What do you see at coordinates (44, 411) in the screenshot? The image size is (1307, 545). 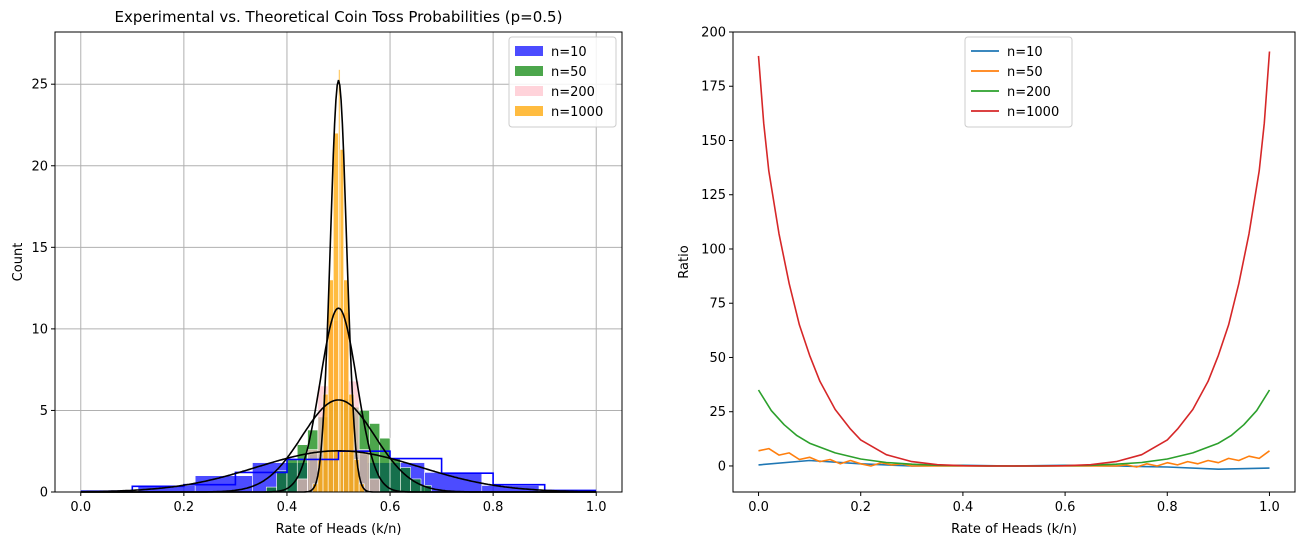 I see `l-y-tick-label: 5` at bounding box center [44, 411].